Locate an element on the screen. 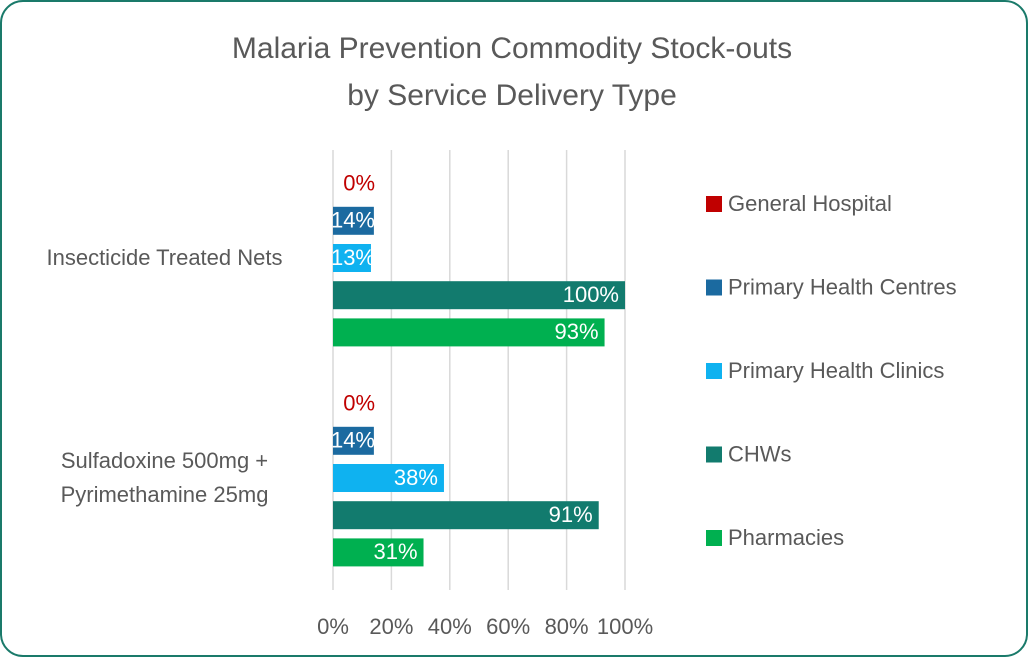 This screenshot has height=657, width=1028. data-label: 13% is located at coordinates (353, 257).